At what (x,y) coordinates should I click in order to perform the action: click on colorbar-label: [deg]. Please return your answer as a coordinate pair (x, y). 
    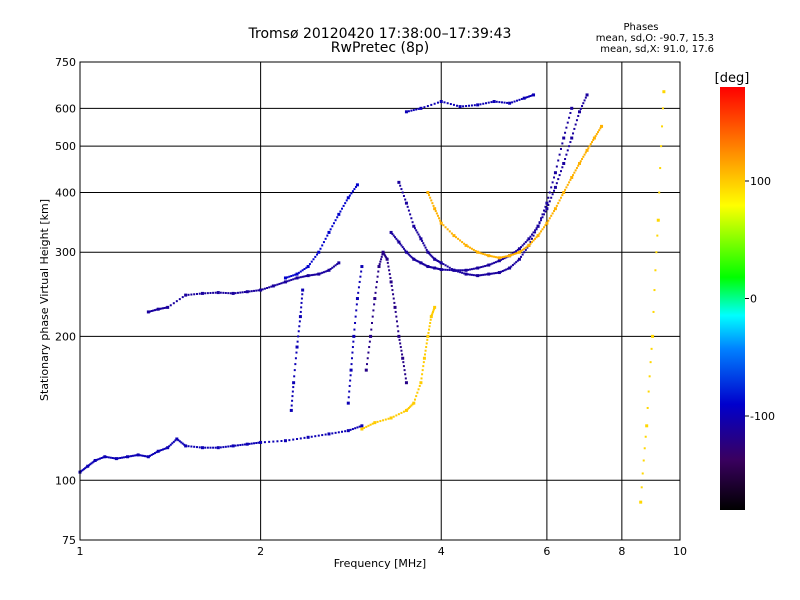
    Looking at the image, I should click on (732, 78).